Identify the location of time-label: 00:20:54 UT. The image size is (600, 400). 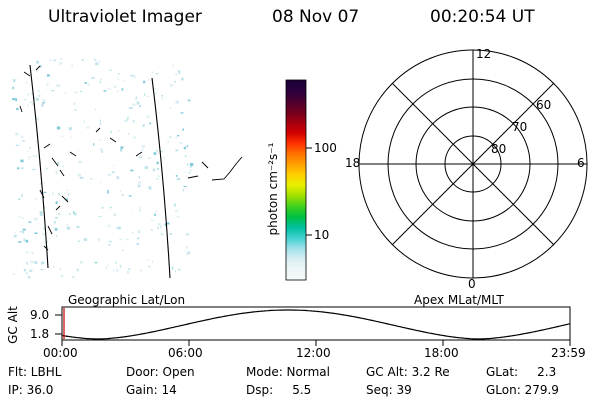
(482, 17).